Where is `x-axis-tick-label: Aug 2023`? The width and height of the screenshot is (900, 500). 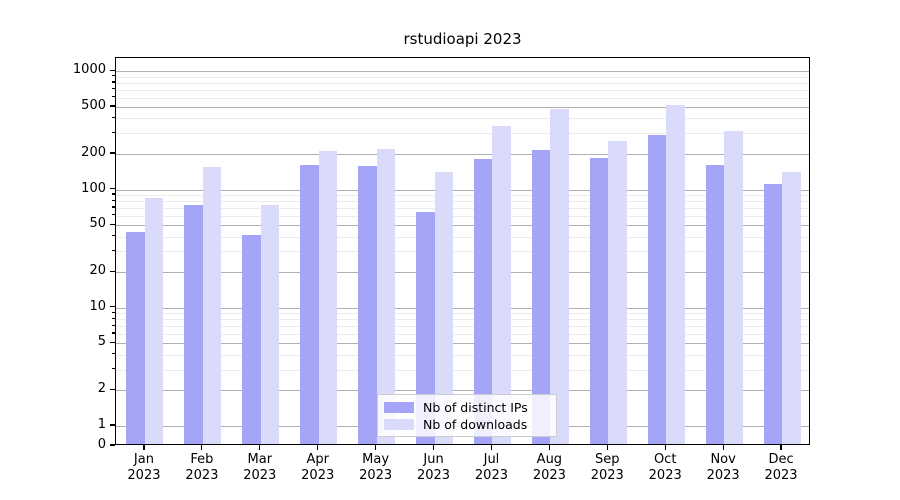 x-axis-tick-label: Aug 2023 is located at coordinates (549, 468).